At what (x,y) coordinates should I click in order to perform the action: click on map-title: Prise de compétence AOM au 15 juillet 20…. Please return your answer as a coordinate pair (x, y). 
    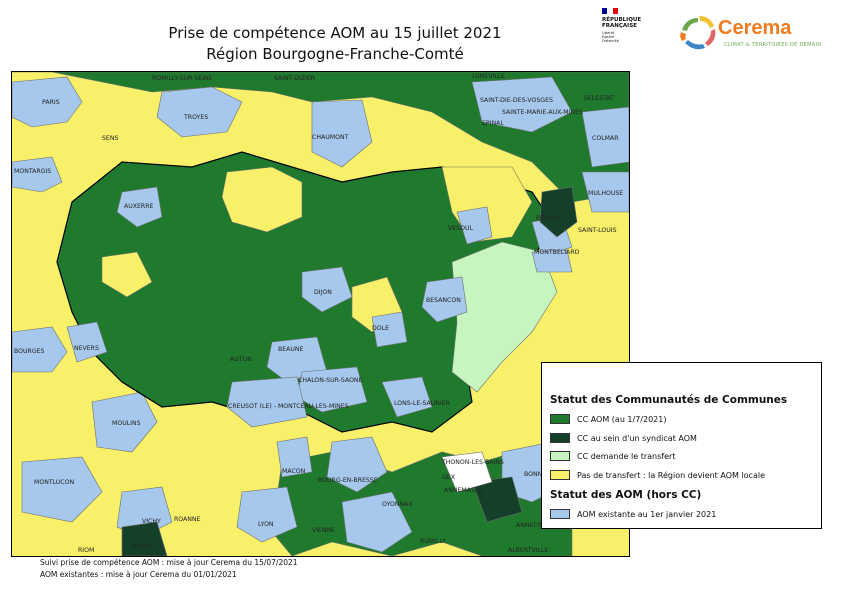
    Looking at the image, I should click on (335, 33).